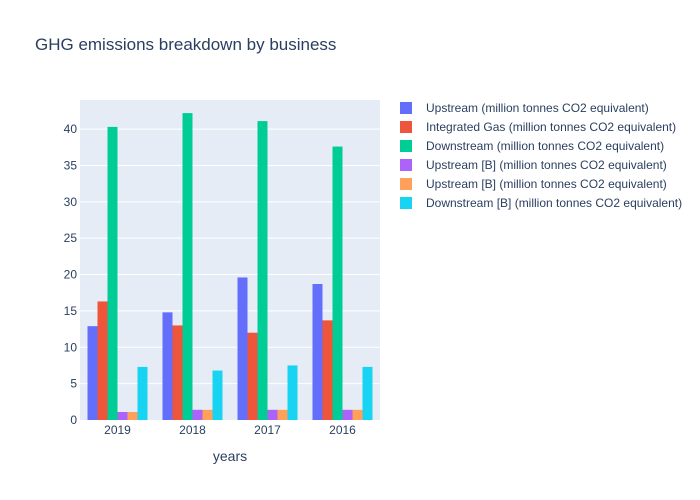  I want to click on y-tick-label: 10, so click(71, 347).